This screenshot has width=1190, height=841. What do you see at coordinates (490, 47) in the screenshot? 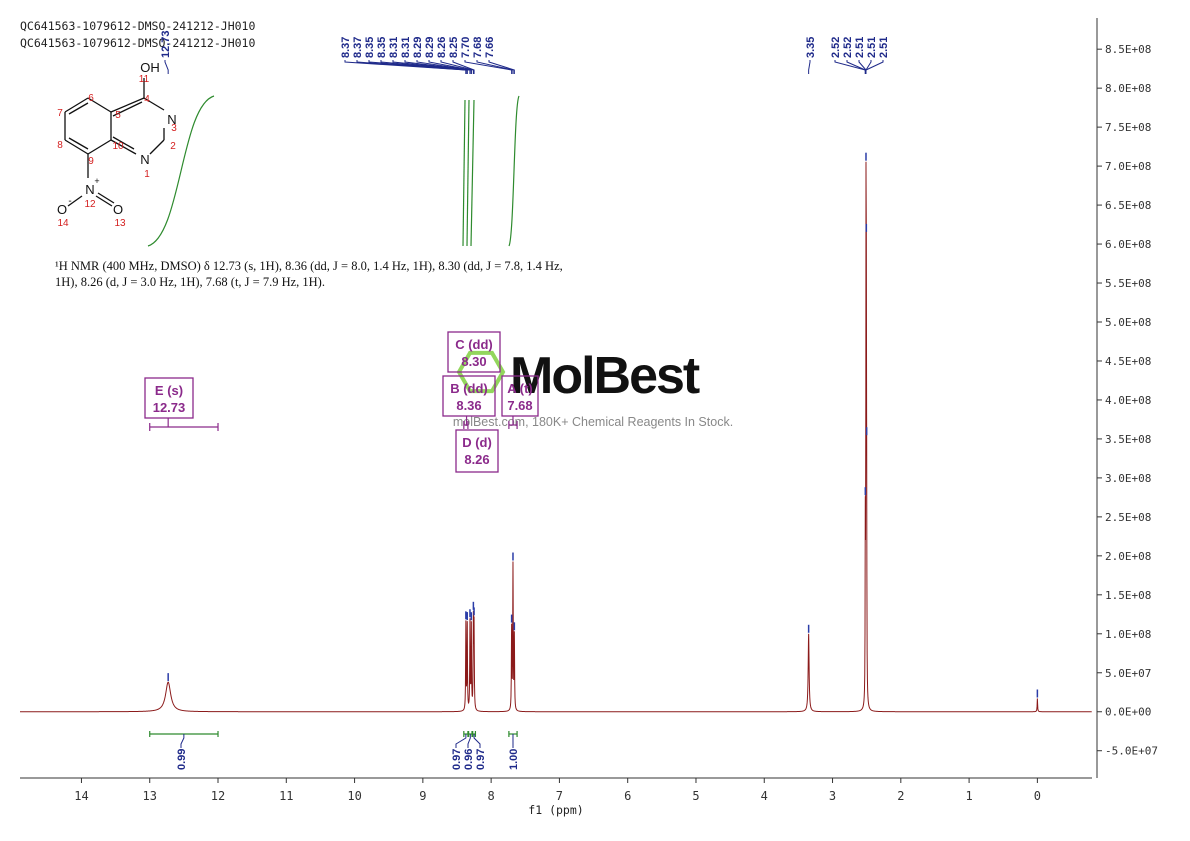
I see `peak-label: 7.66` at bounding box center [490, 47].